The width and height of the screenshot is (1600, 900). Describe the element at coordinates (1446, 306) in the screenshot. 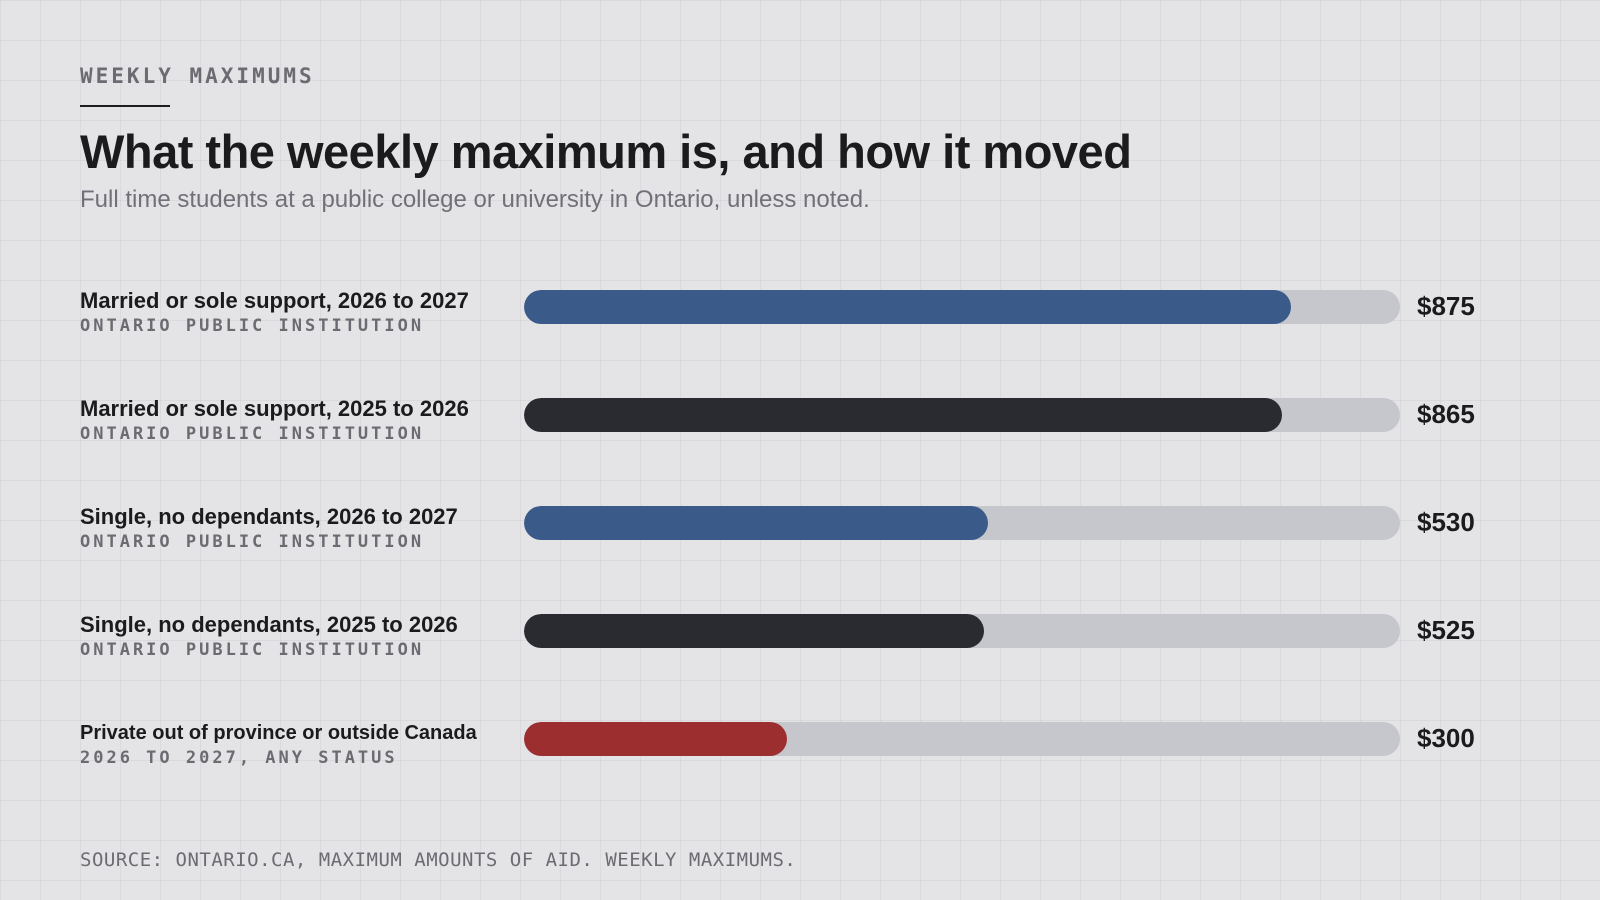

I see `bar-value-label: $875` at that location.